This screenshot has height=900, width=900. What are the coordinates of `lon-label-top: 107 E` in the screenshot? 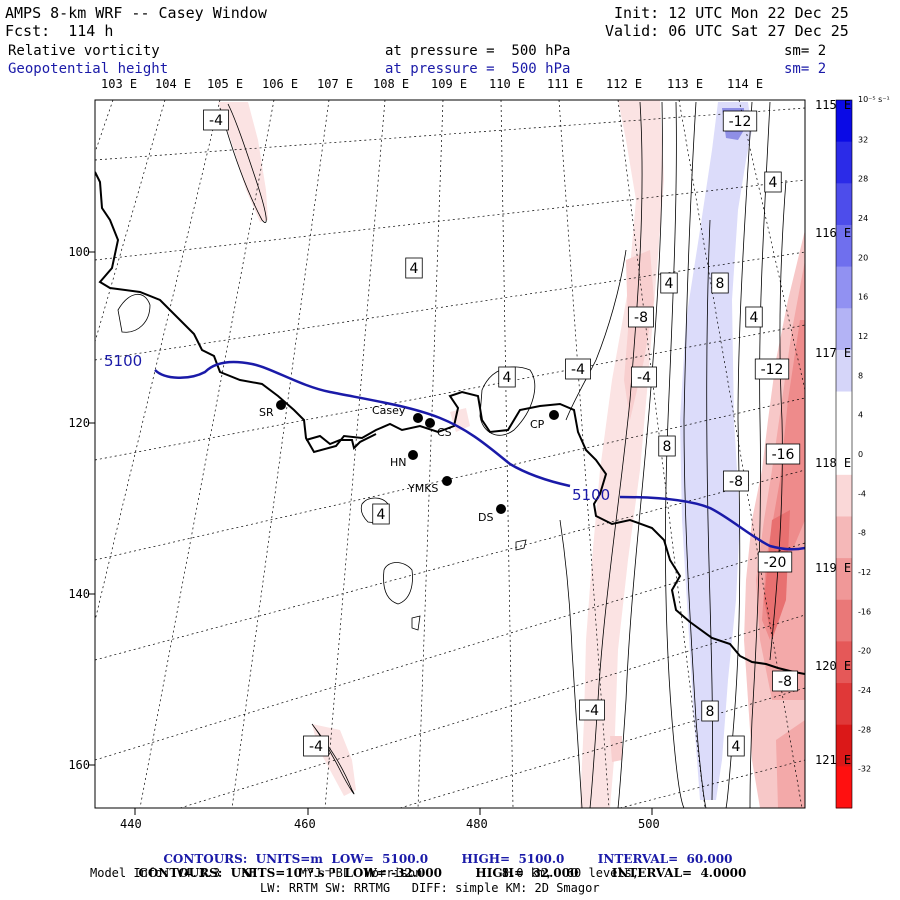 It's located at (335, 84).